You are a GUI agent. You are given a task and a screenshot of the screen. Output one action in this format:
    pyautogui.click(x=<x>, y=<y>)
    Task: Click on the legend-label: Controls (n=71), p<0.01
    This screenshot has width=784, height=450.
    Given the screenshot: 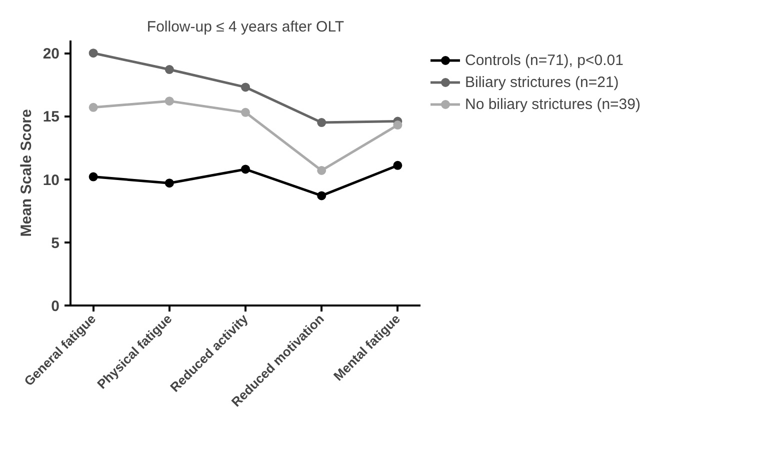 What is the action you would take?
    pyautogui.click(x=544, y=60)
    